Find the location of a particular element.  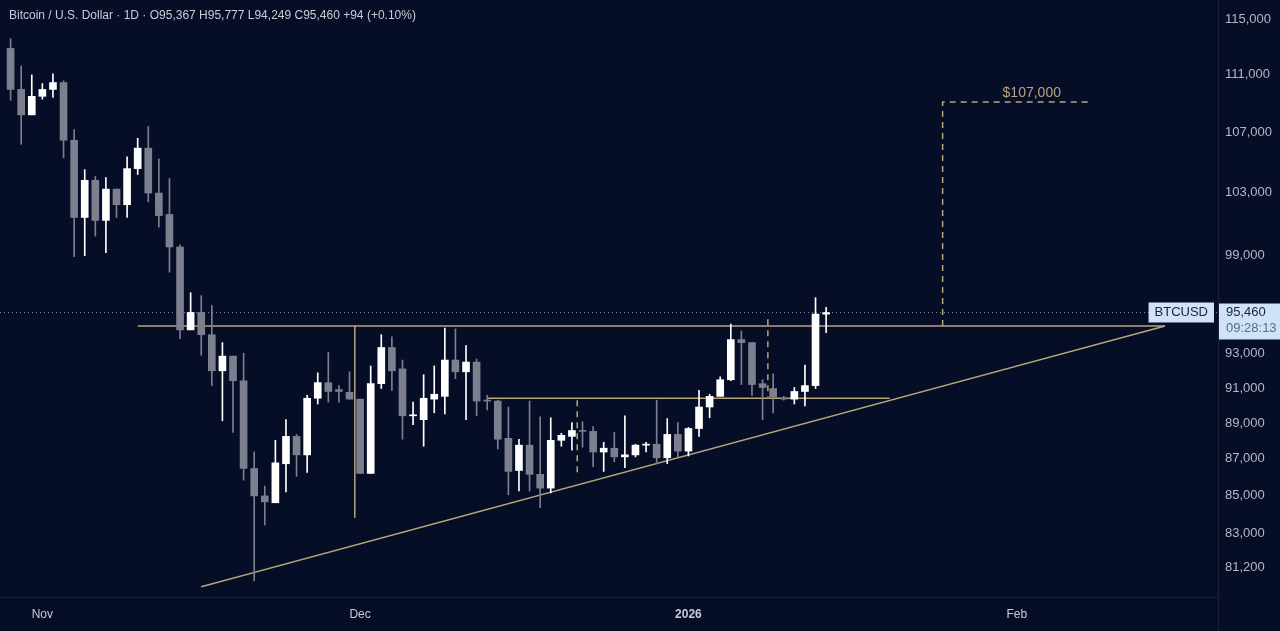

y-tick-label: 81,200 is located at coordinates (1245, 567).